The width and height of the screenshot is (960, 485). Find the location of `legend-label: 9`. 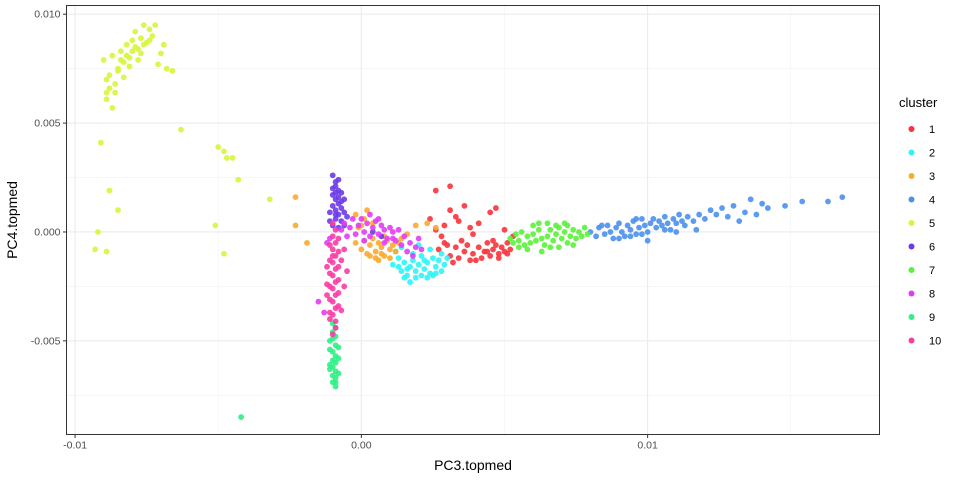

legend-label: 9 is located at coordinates (932, 318).